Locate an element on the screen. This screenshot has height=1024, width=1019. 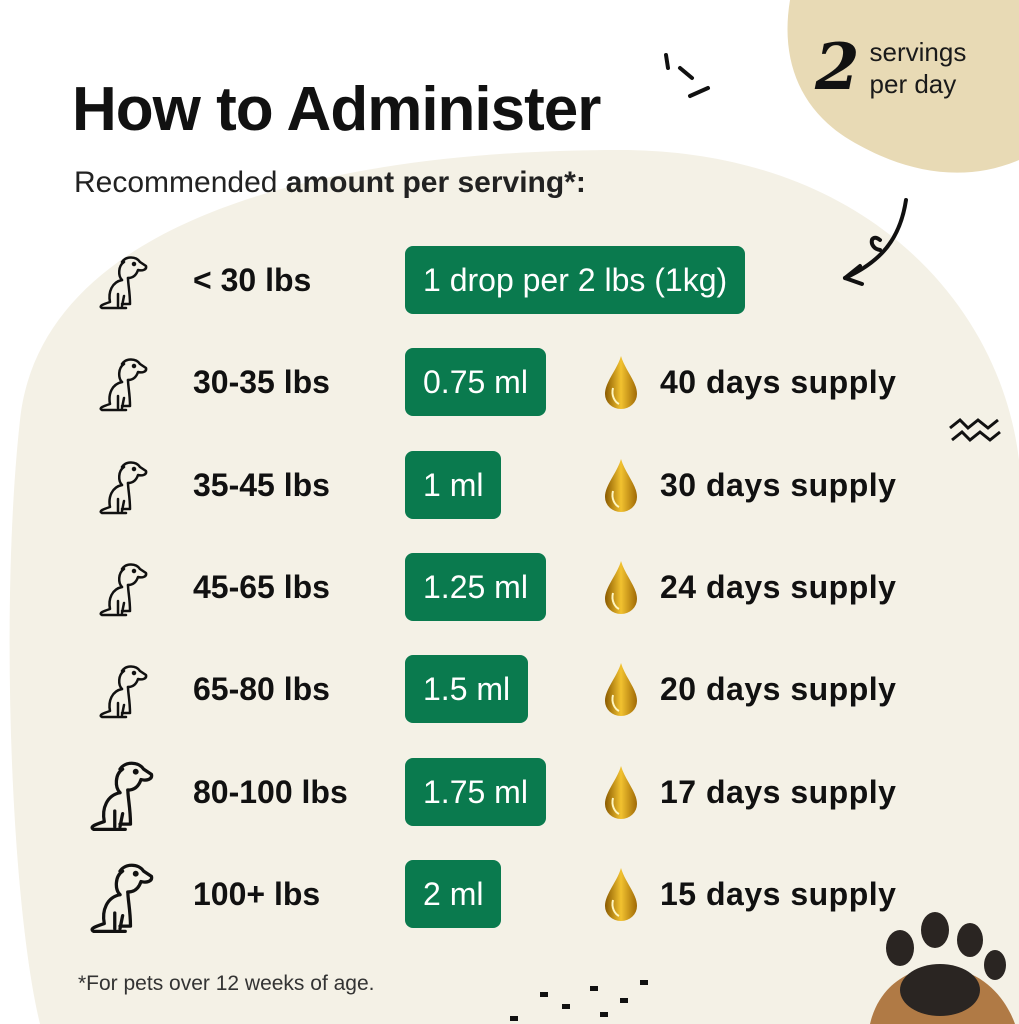
dosage-row: 45-65 lbs 1.25 ml 24 days supply is located at coordinates (509, 587).